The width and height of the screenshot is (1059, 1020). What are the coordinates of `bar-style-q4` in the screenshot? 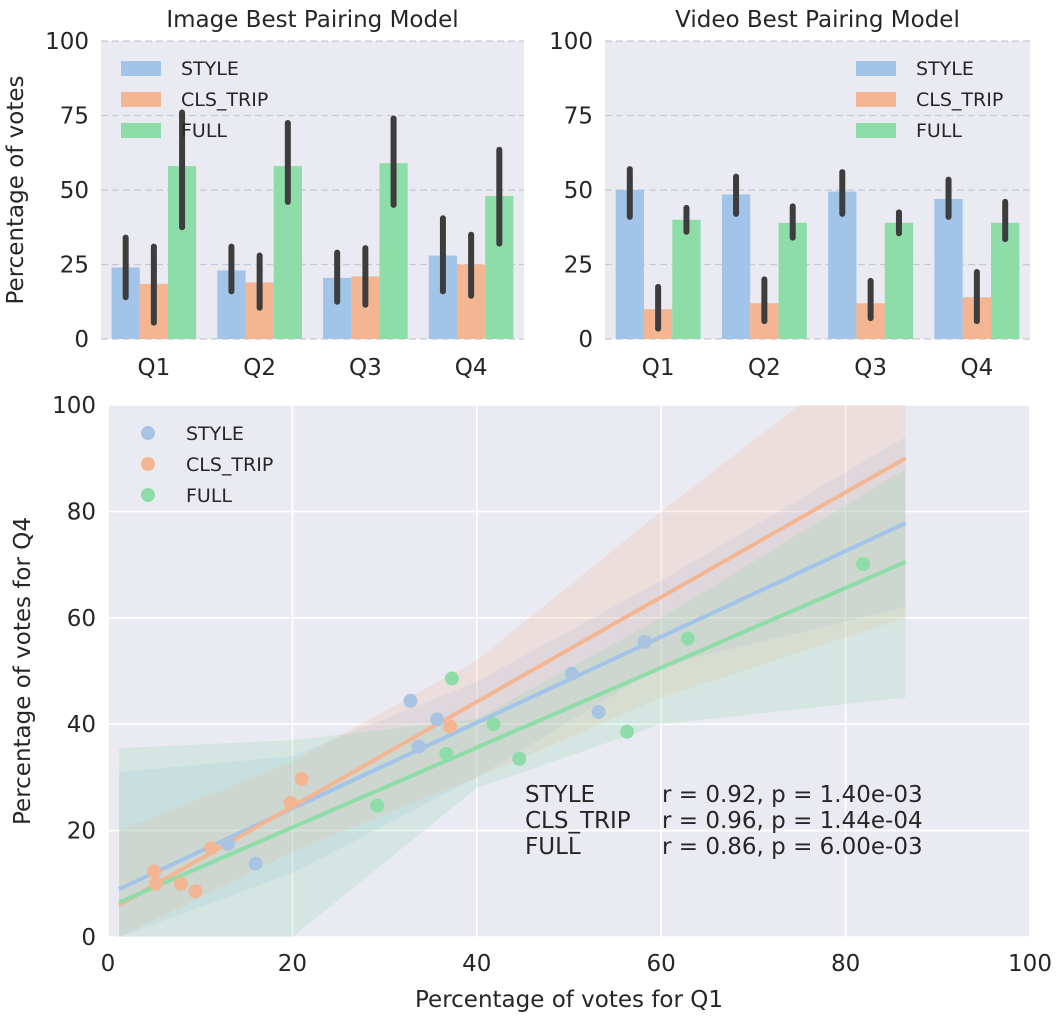 It's located at (948, 268).